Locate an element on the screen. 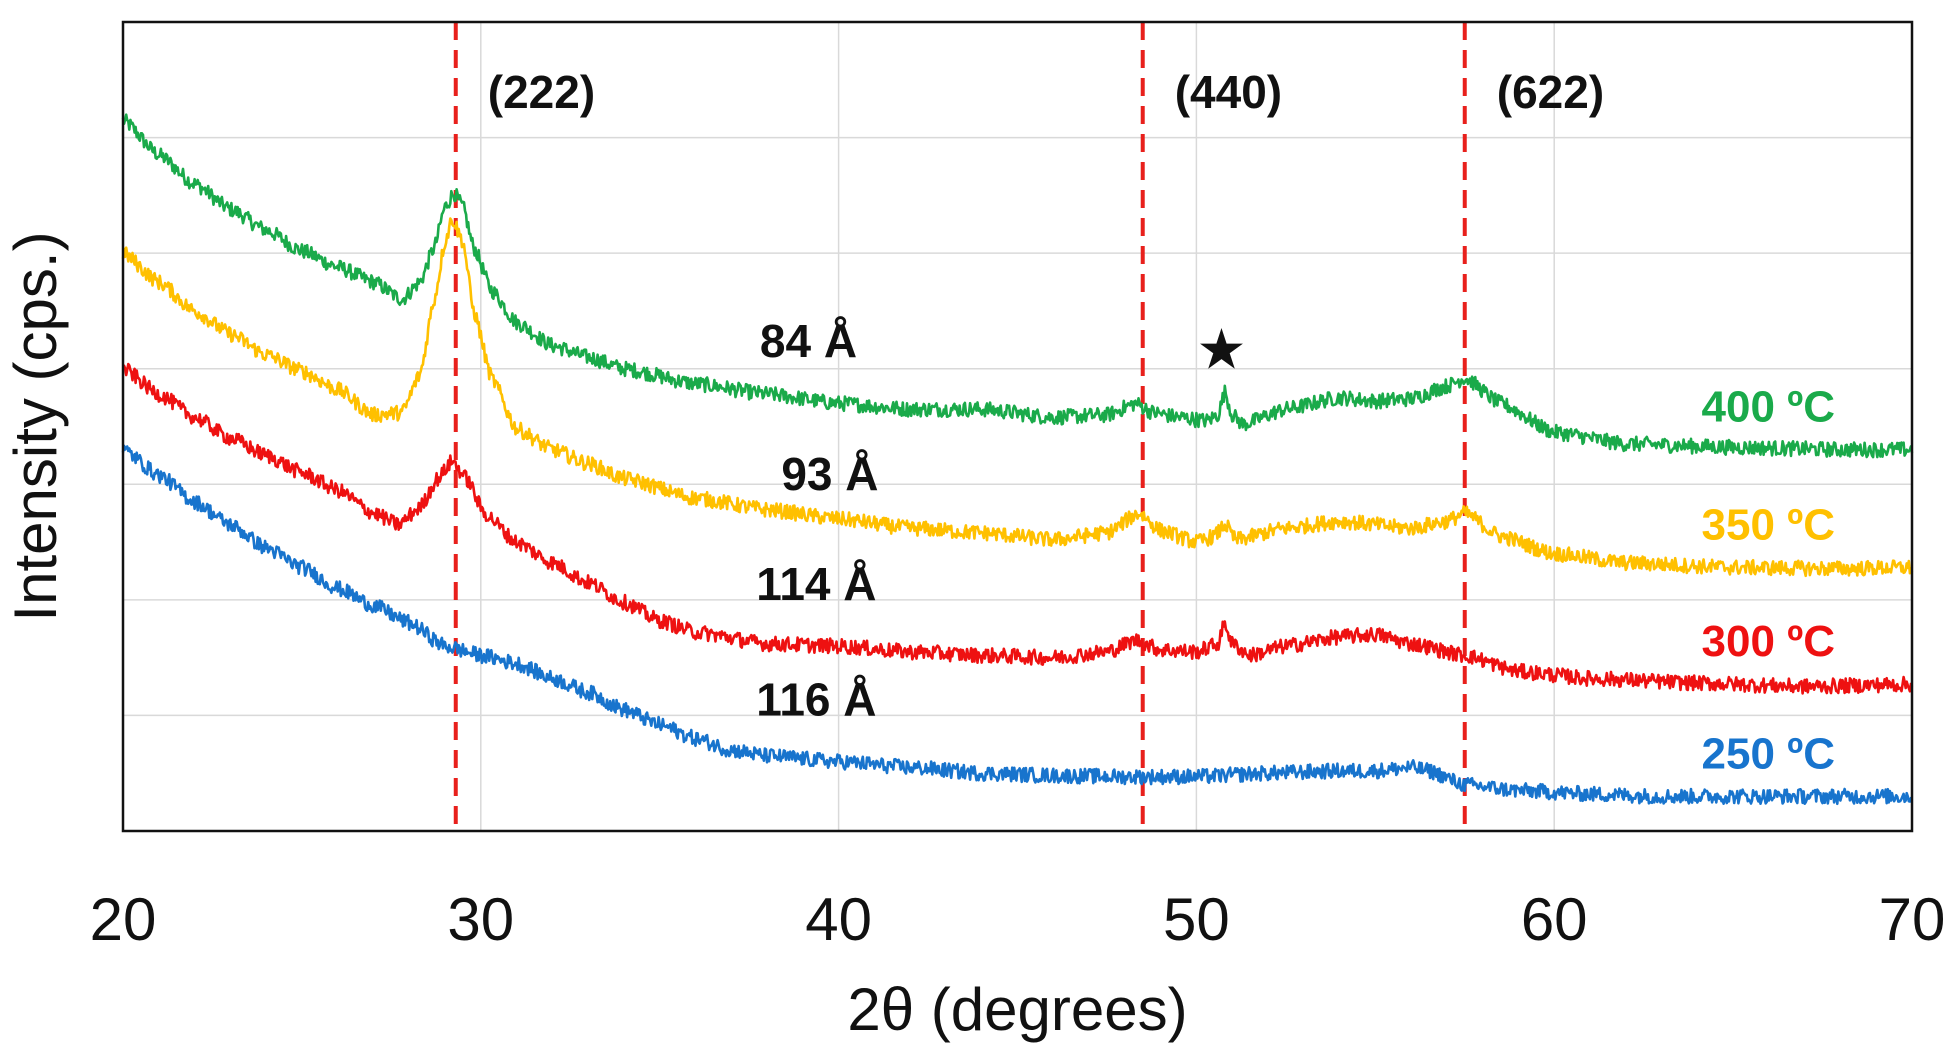 Image resolution: width=1958 pixels, height=1059 pixels. x-tick-label: 50 is located at coordinates (1196, 919).